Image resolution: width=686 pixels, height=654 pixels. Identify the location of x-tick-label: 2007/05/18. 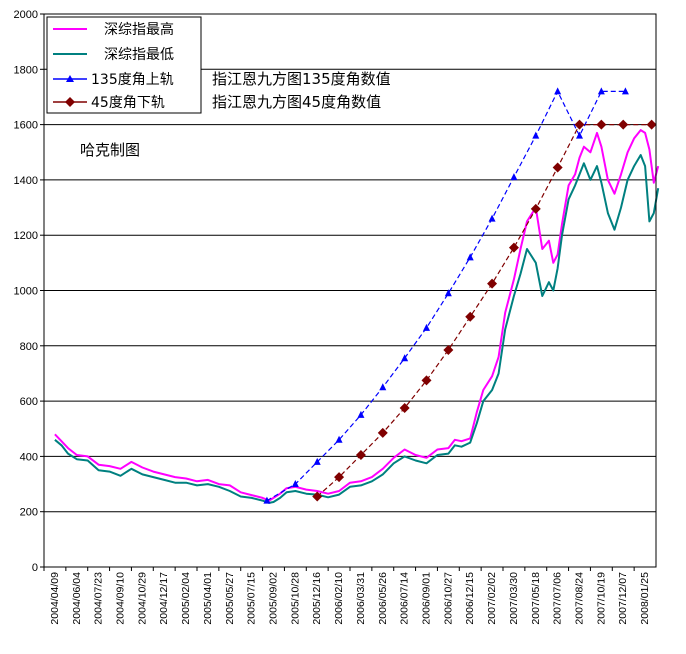
(536, 598).